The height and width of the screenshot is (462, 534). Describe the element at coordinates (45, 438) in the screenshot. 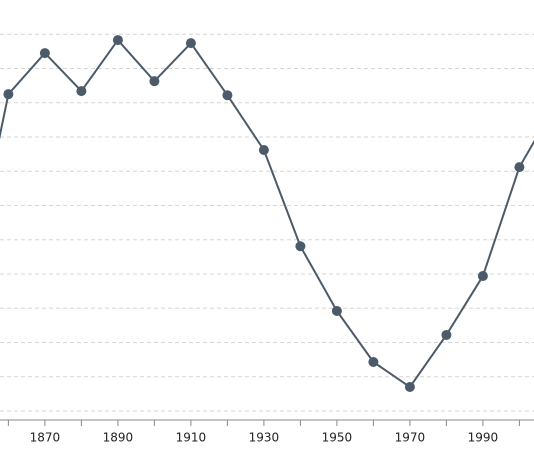

I see `x-tick-label: 1870` at that location.